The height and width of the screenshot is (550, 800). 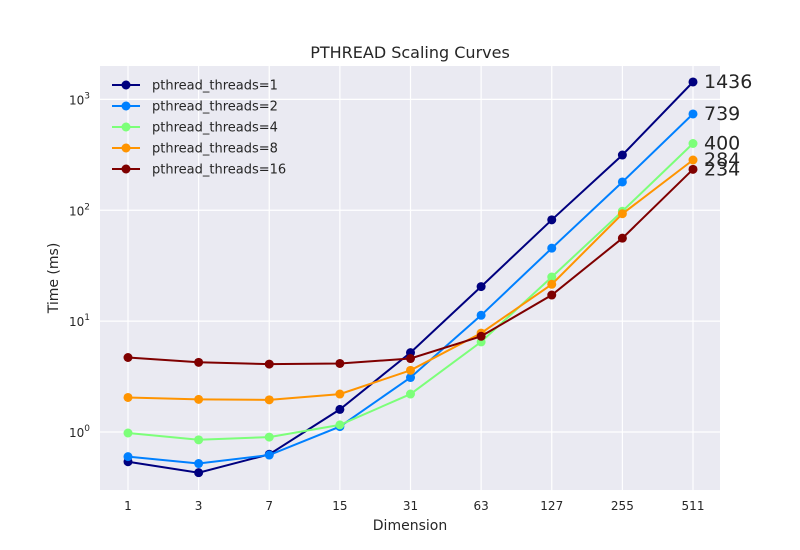 What do you see at coordinates (480, 506) in the screenshot?
I see `x-tick-label: 63` at bounding box center [480, 506].